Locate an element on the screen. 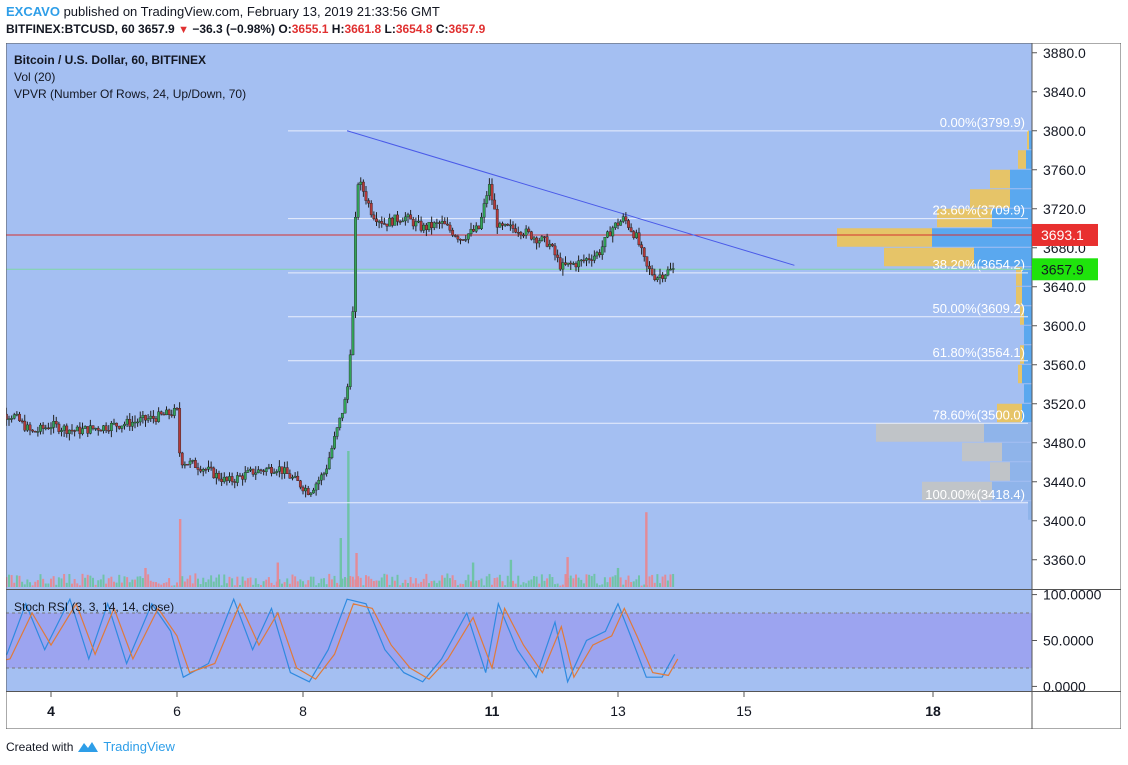 The height and width of the screenshot is (765, 1128). marked-price-badge-bg is located at coordinates (1065, 234).